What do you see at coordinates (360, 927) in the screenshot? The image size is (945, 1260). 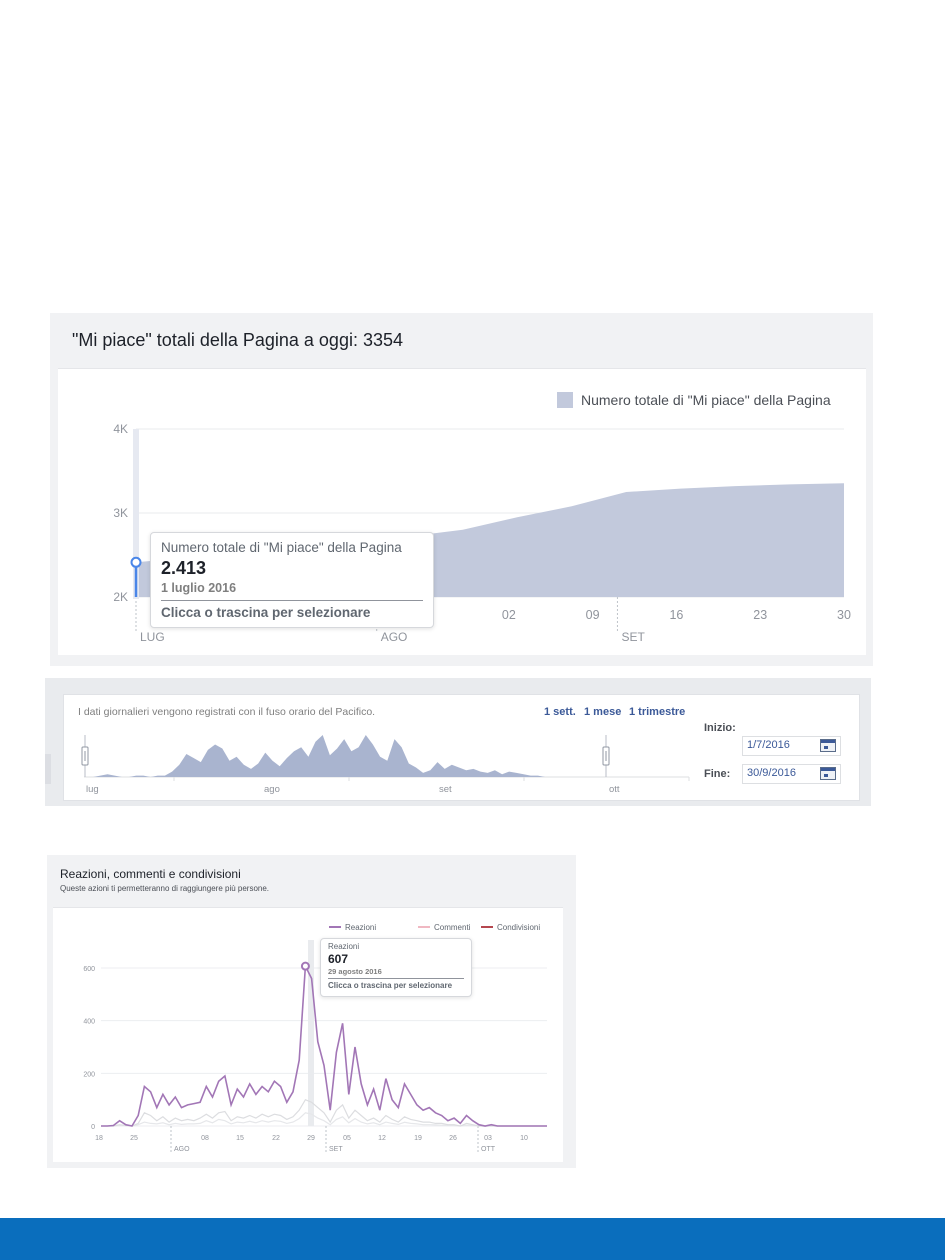 I see `legend-label: Reazioni` at bounding box center [360, 927].